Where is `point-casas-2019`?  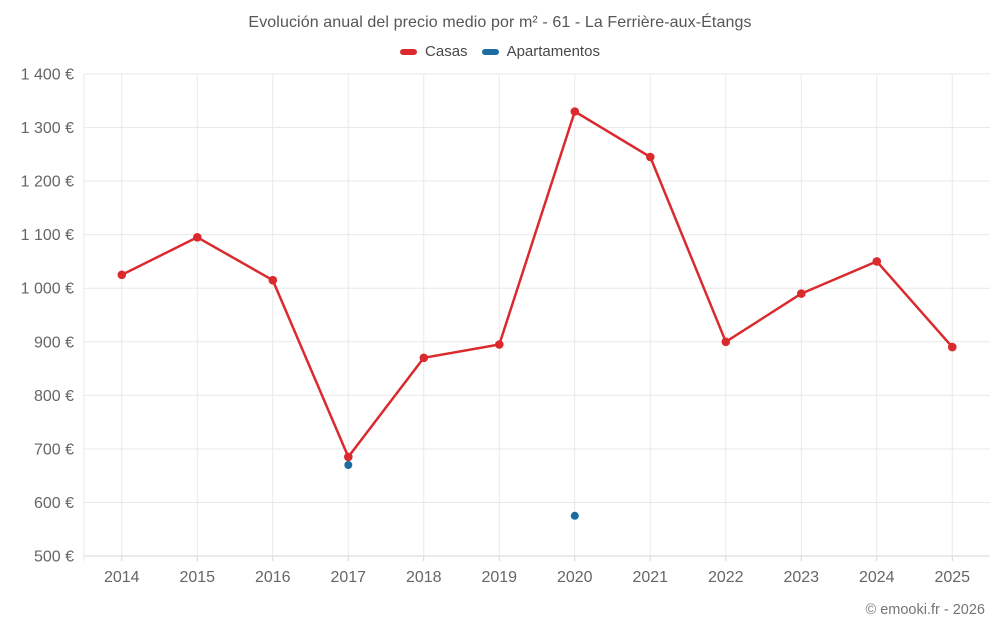
point-casas-2019 is located at coordinates (499, 344).